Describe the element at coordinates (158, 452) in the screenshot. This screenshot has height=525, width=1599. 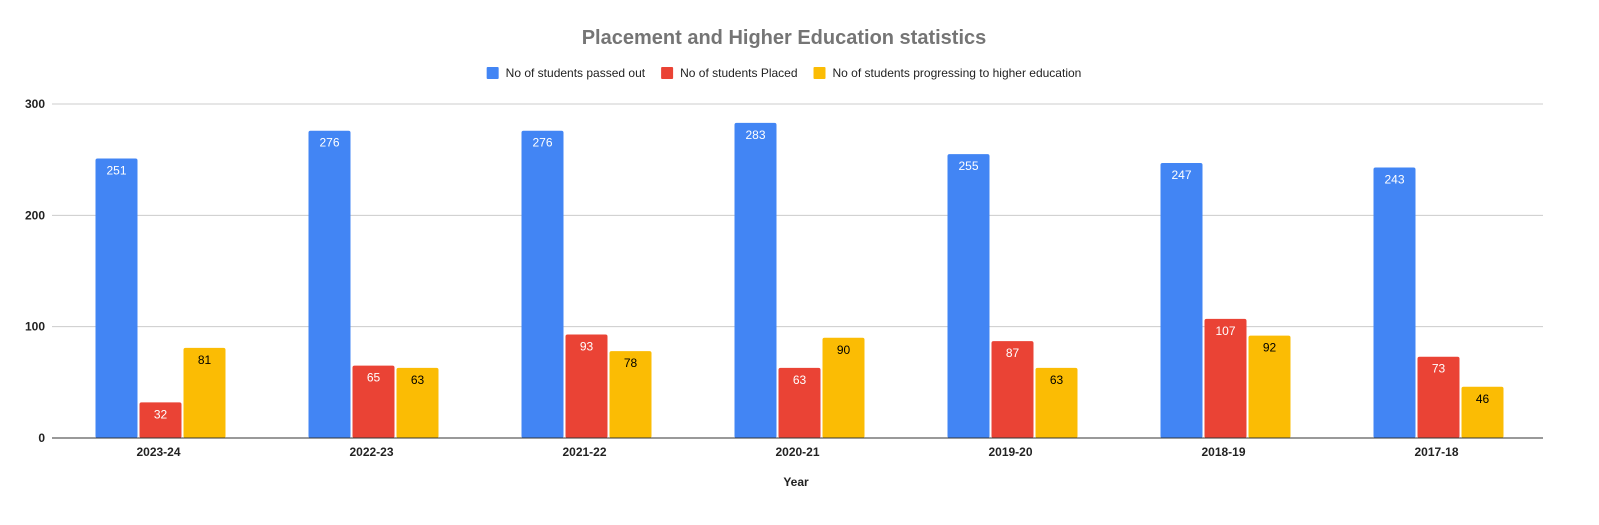
I see `x-tick-label: 2023-24` at that location.